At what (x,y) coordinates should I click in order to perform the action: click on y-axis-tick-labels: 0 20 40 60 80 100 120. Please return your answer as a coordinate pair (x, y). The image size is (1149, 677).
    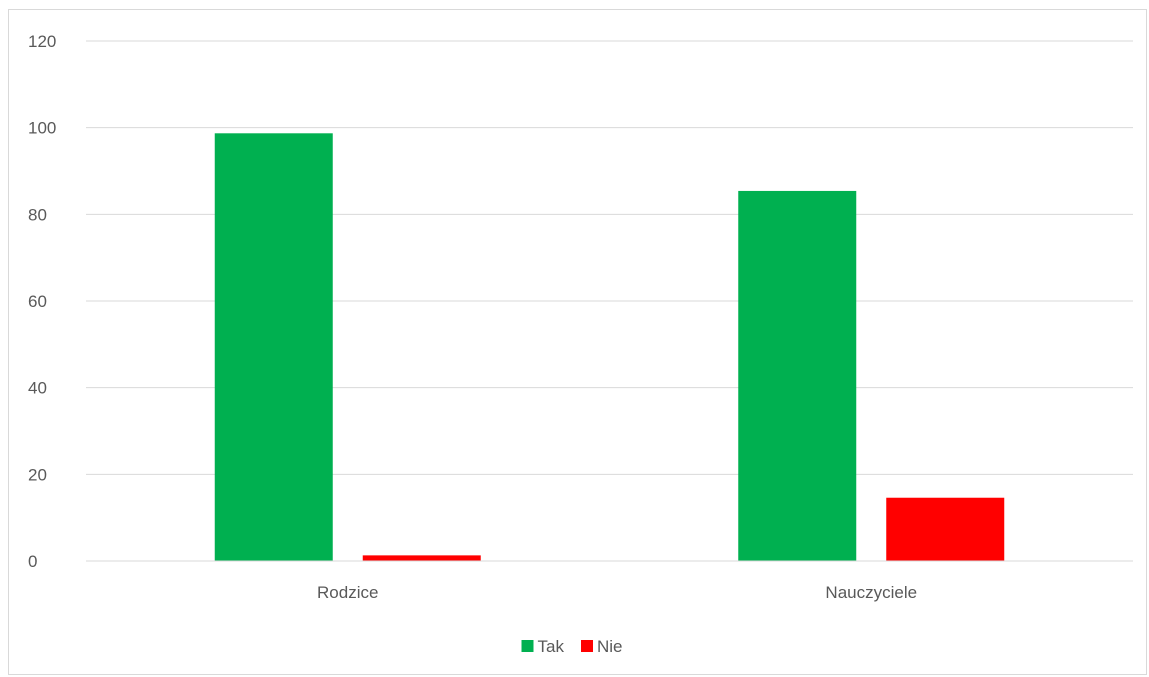
    Looking at the image, I should click on (42, 301).